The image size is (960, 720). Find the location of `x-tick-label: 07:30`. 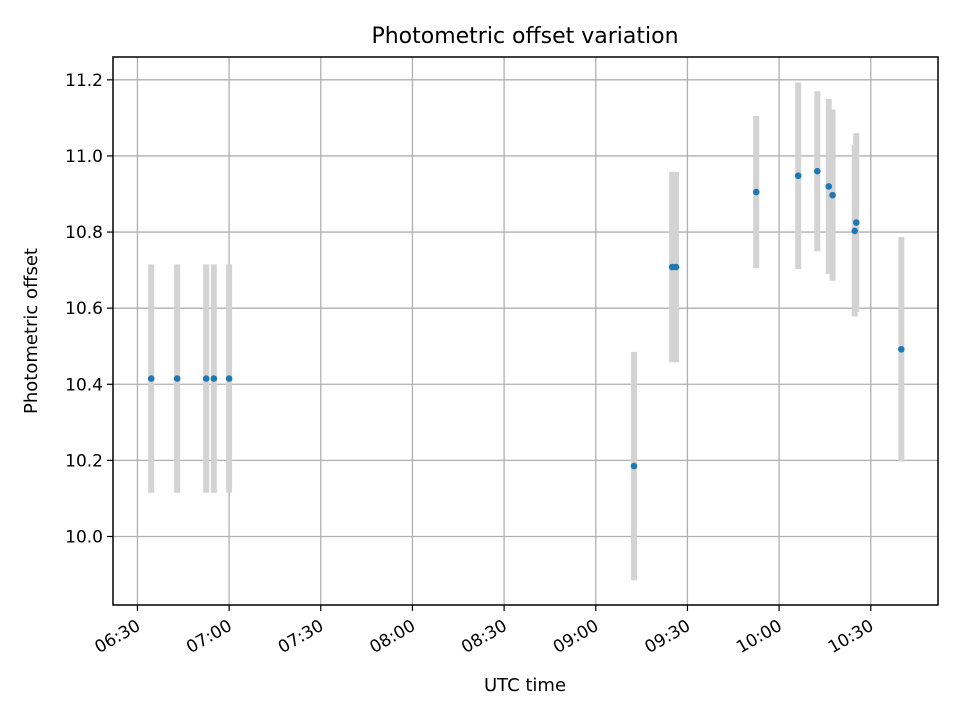

x-tick-label: 07:30 is located at coordinates (301, 637).